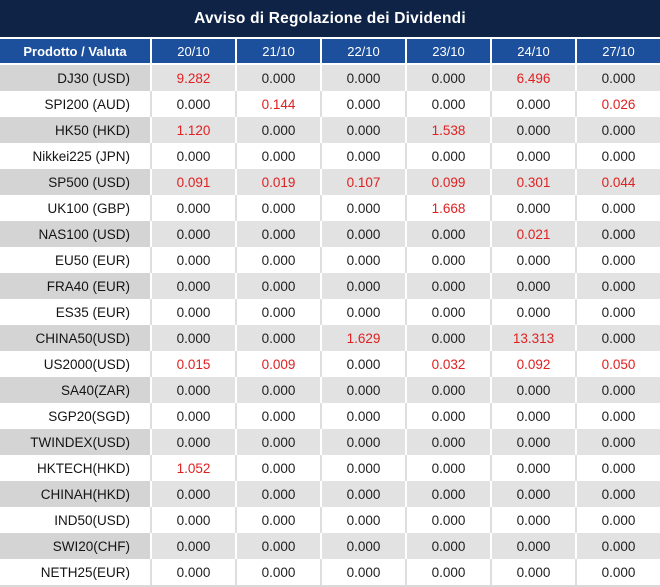 This screenshot has height=587, width=660. Describe the element at coordinates (192, 78) in the screenshot. I see `value-cell: 9.282` at that location.